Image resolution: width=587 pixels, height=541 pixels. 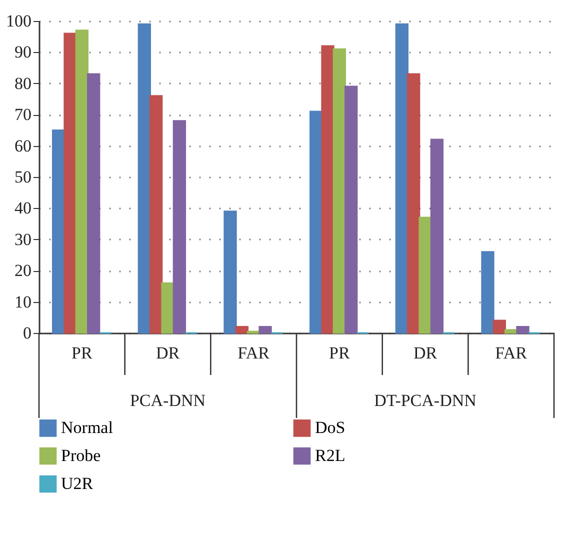 I want to click on y-tick-label: 10, so click(x=23, y=302).